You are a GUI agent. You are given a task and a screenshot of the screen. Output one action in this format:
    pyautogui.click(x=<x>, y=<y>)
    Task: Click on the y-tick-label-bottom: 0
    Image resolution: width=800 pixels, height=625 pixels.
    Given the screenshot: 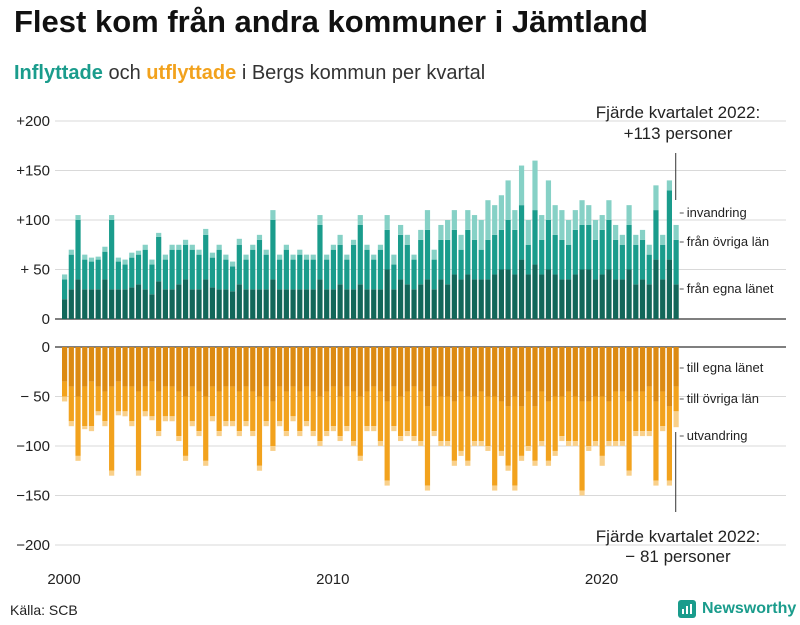 What is the action you would take?
    pyautogui.click(x=46, y=347)
    